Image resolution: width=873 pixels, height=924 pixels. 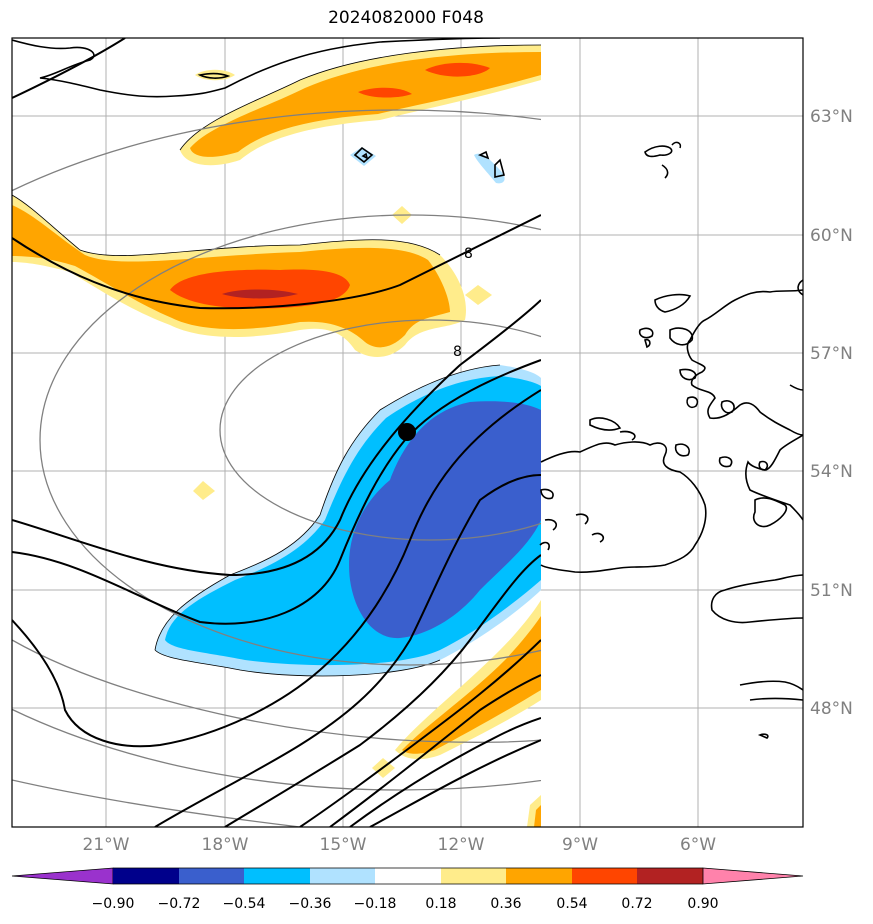 What do you see at coordinates (375, 904) in the screenshot?
I see `colorbar-tick-label: −0.18` at bounding box center [375, 904].